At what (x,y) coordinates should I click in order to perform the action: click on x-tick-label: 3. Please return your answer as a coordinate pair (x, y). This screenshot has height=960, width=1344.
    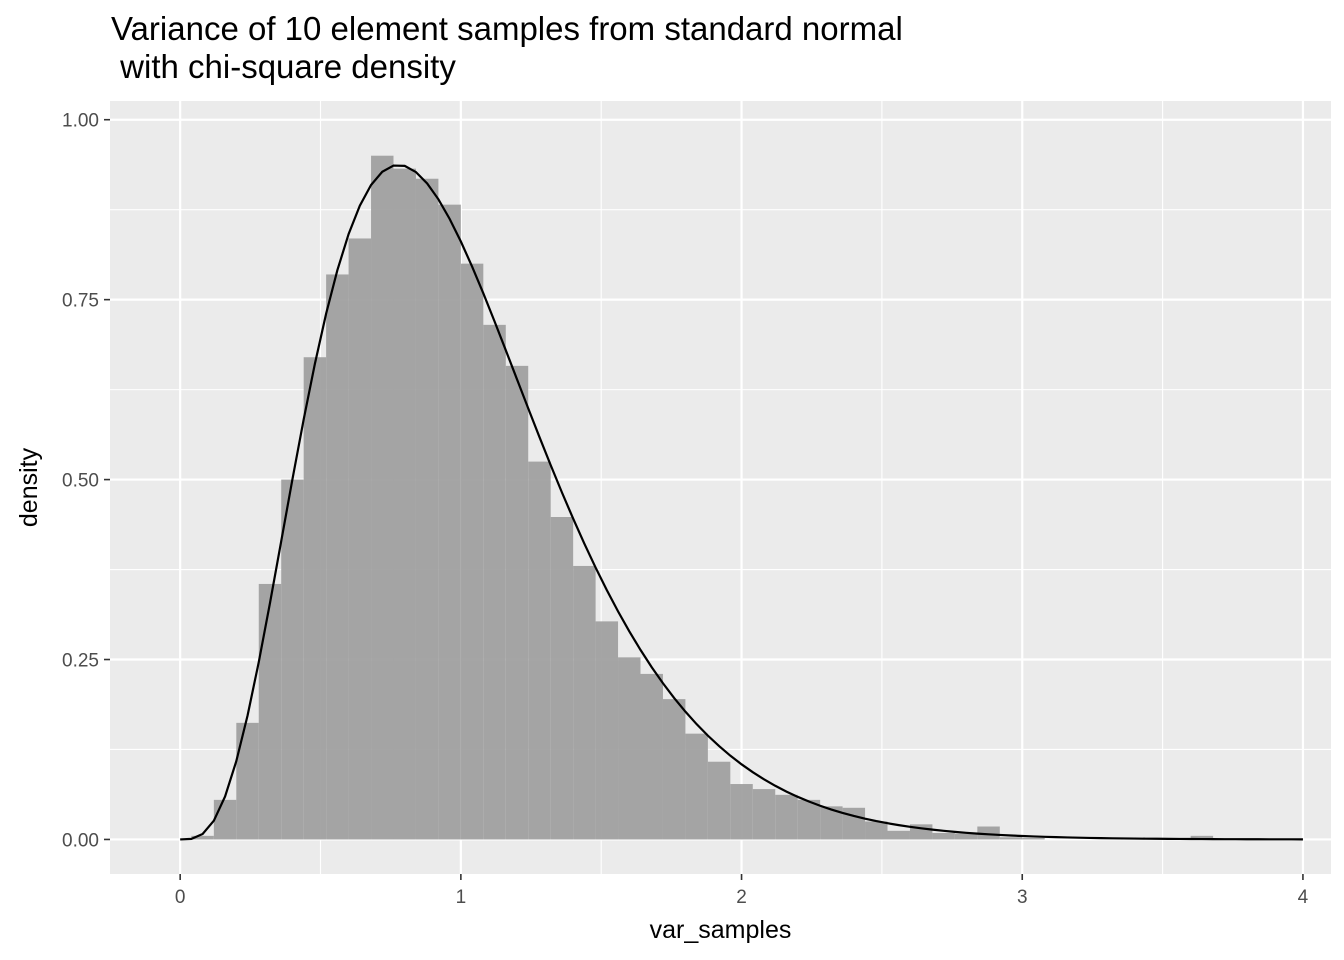
    Looking at the image, I should click on (1022, 897).